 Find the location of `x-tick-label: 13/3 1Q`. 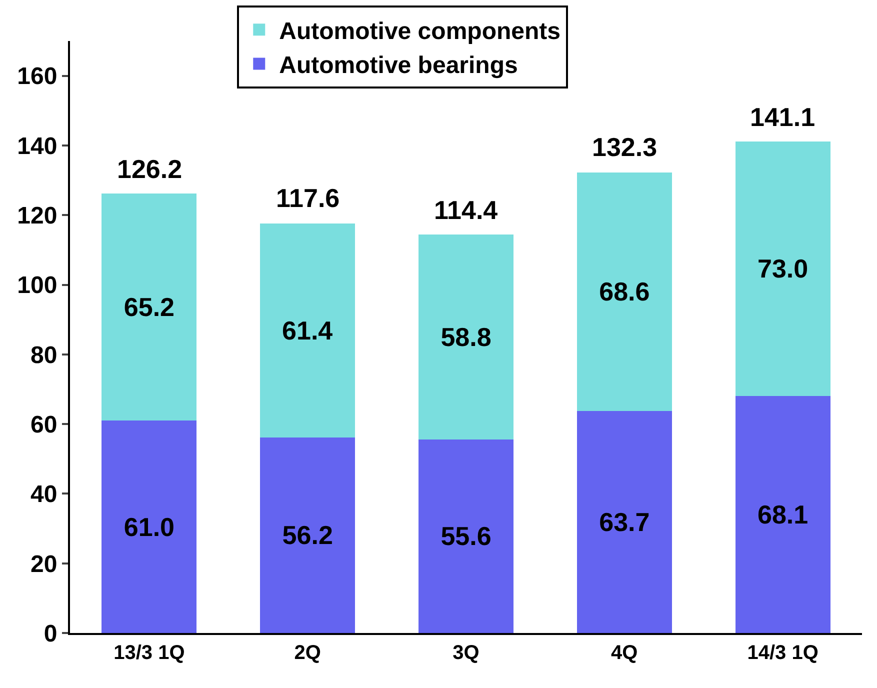

x-tick-label: 13/3 1Q is located at coordinates (149, 653).